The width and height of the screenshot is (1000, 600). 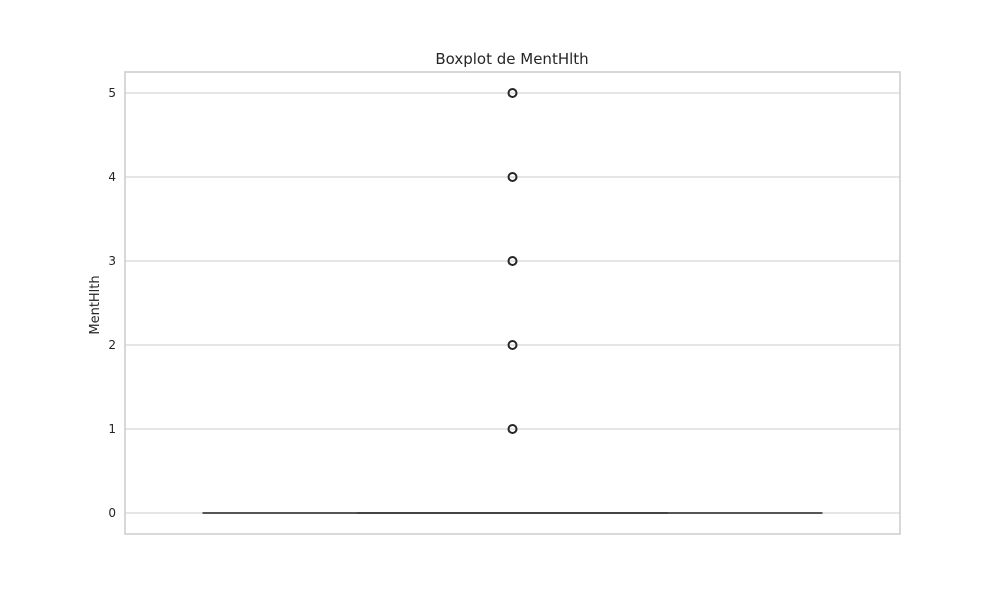 I want to click on chart-title: Boxplot de MentHlth, so click(x=511, y=59).